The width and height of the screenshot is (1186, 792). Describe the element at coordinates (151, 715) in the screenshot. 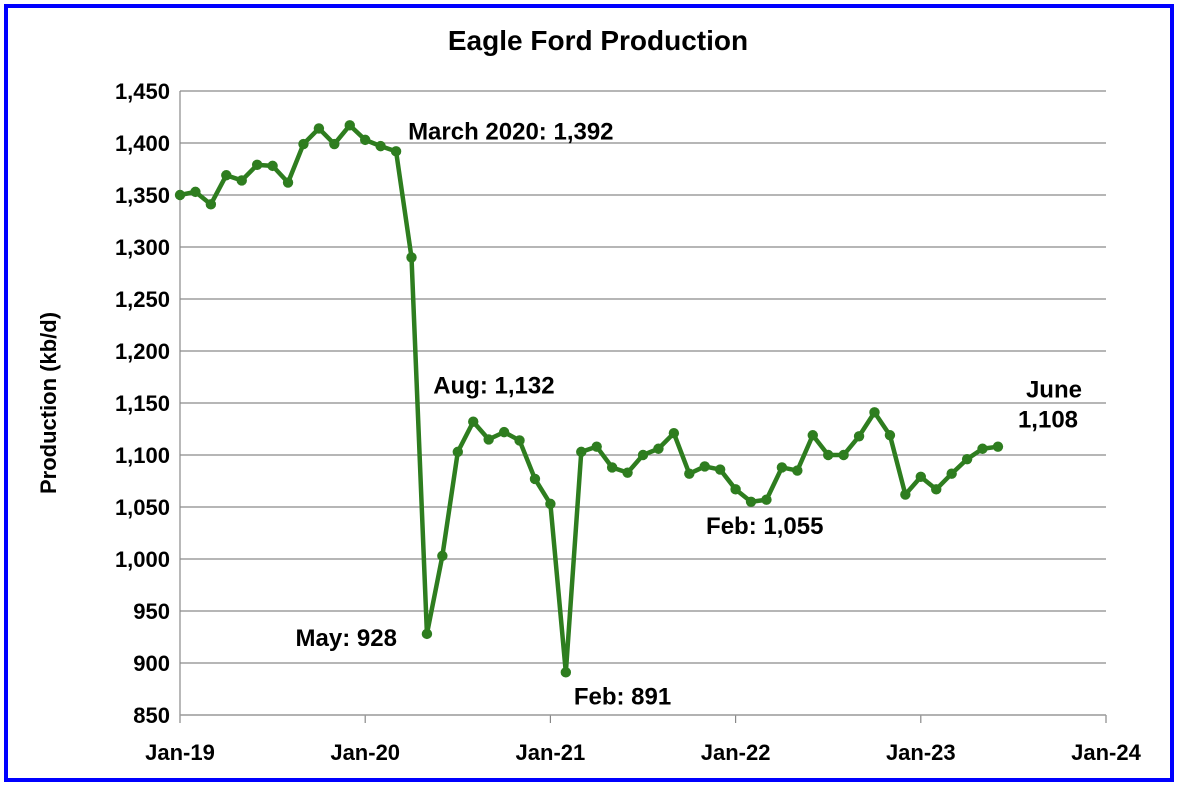

I see `y-tick-label: 850` at that location.